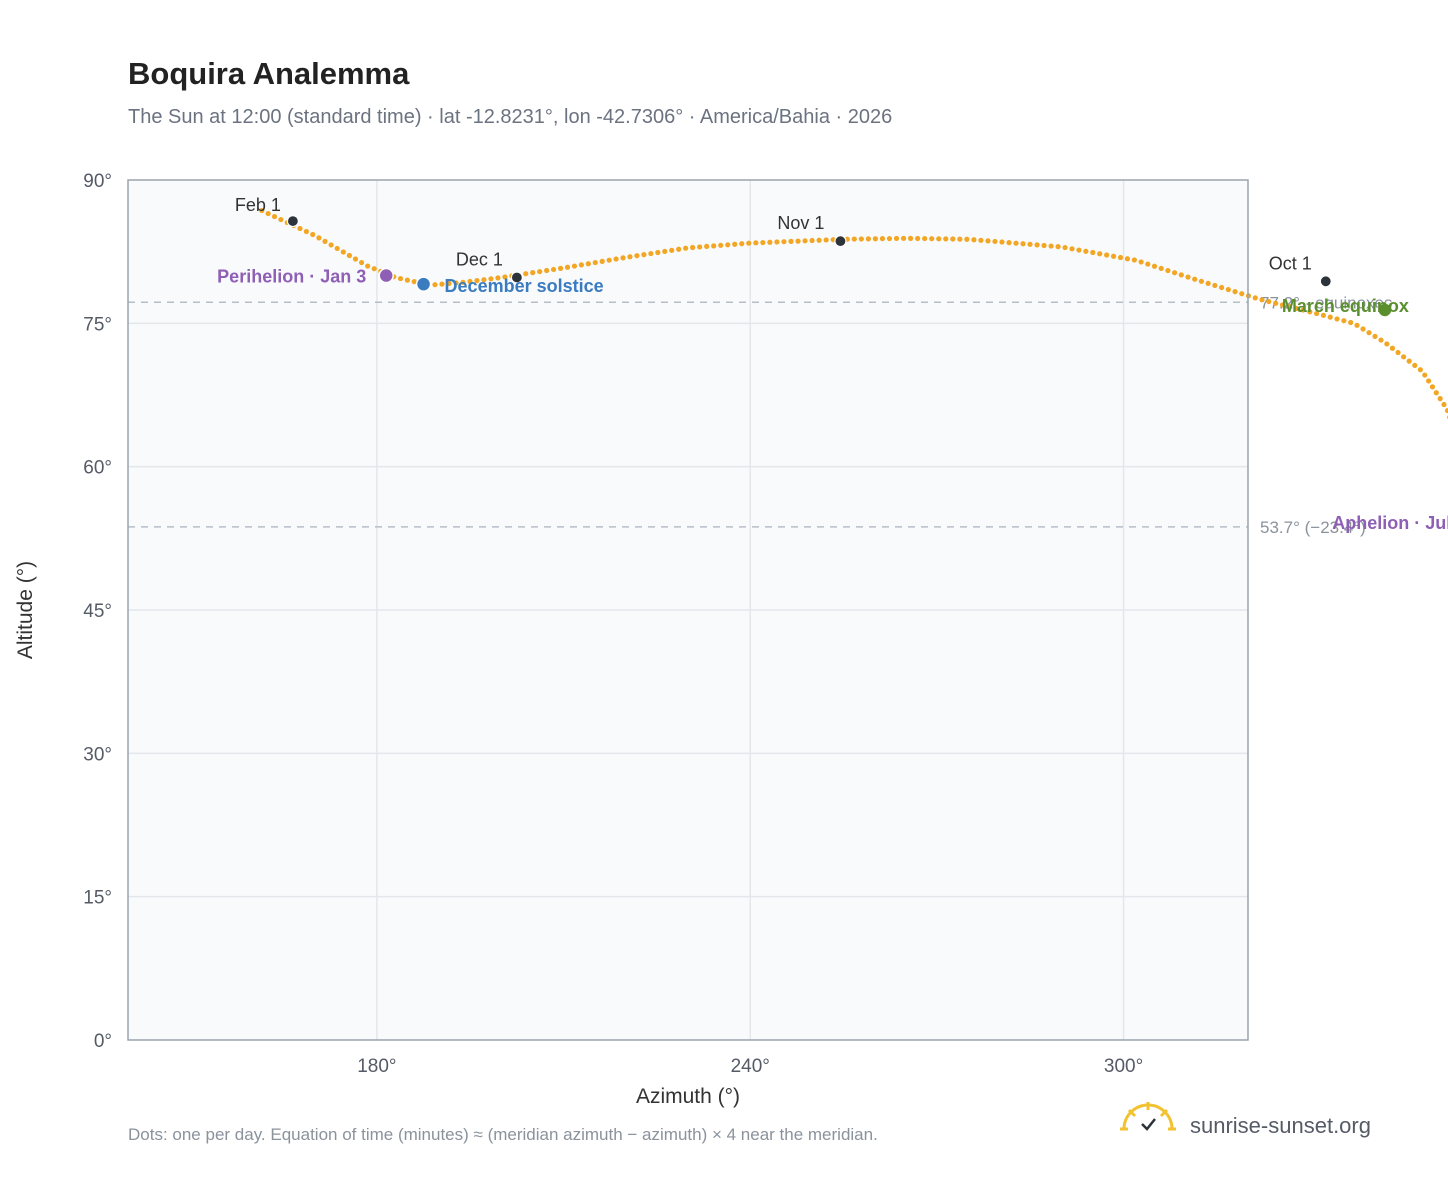  Describe the element at coordinates (25, 610) in the screenshot. I see `y-axis-label: Altitude (°)` at that location.